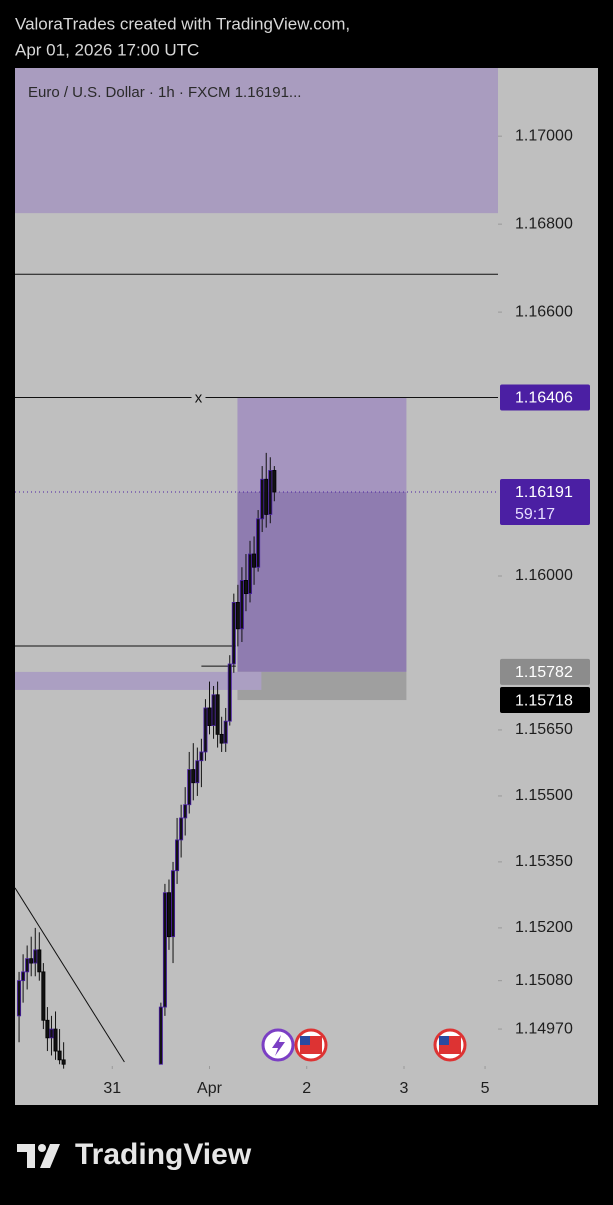 The image size is (613, 1205). I want to click on y-tick-label: 1.17000, so click(544, 135).